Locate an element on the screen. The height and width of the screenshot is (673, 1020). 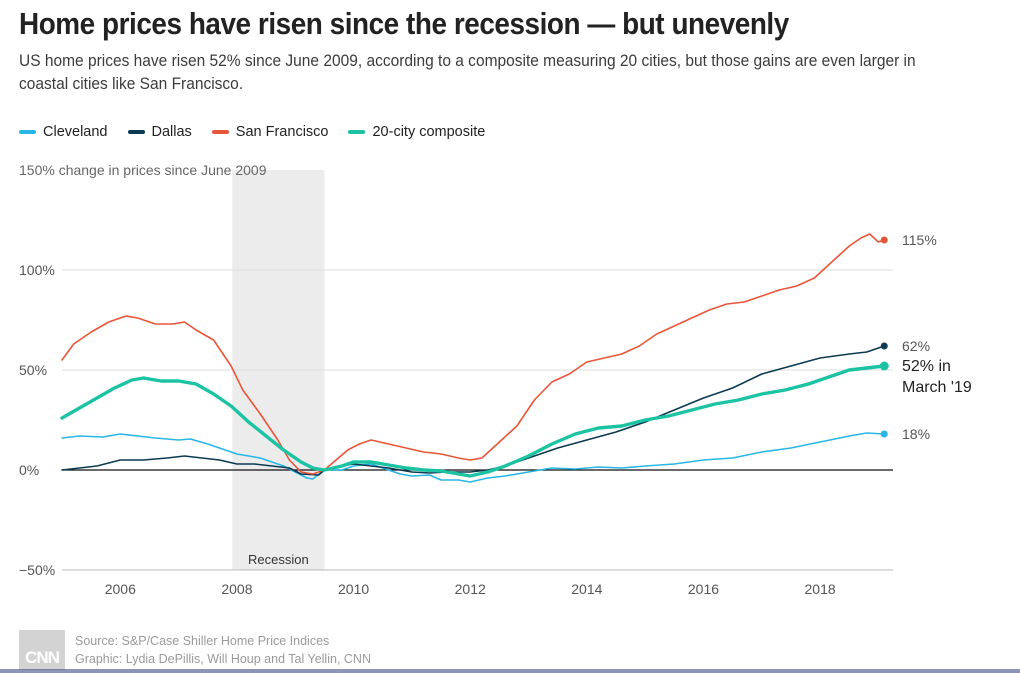
legend-item-dallas: Dallas is located at coordinates (159, 132).